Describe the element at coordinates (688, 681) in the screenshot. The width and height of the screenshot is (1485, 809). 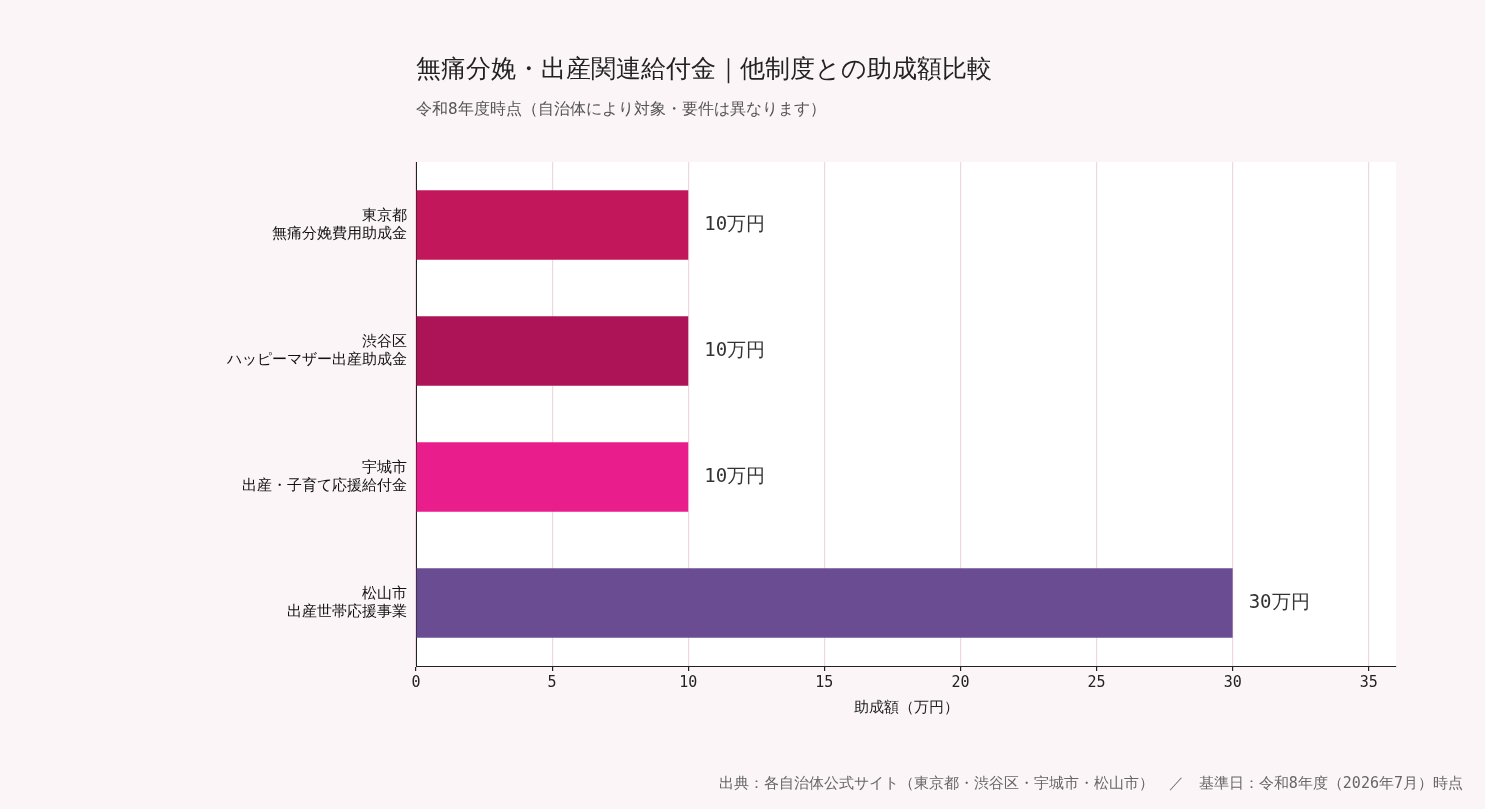
I see `x-tick-label: 10` at that location.